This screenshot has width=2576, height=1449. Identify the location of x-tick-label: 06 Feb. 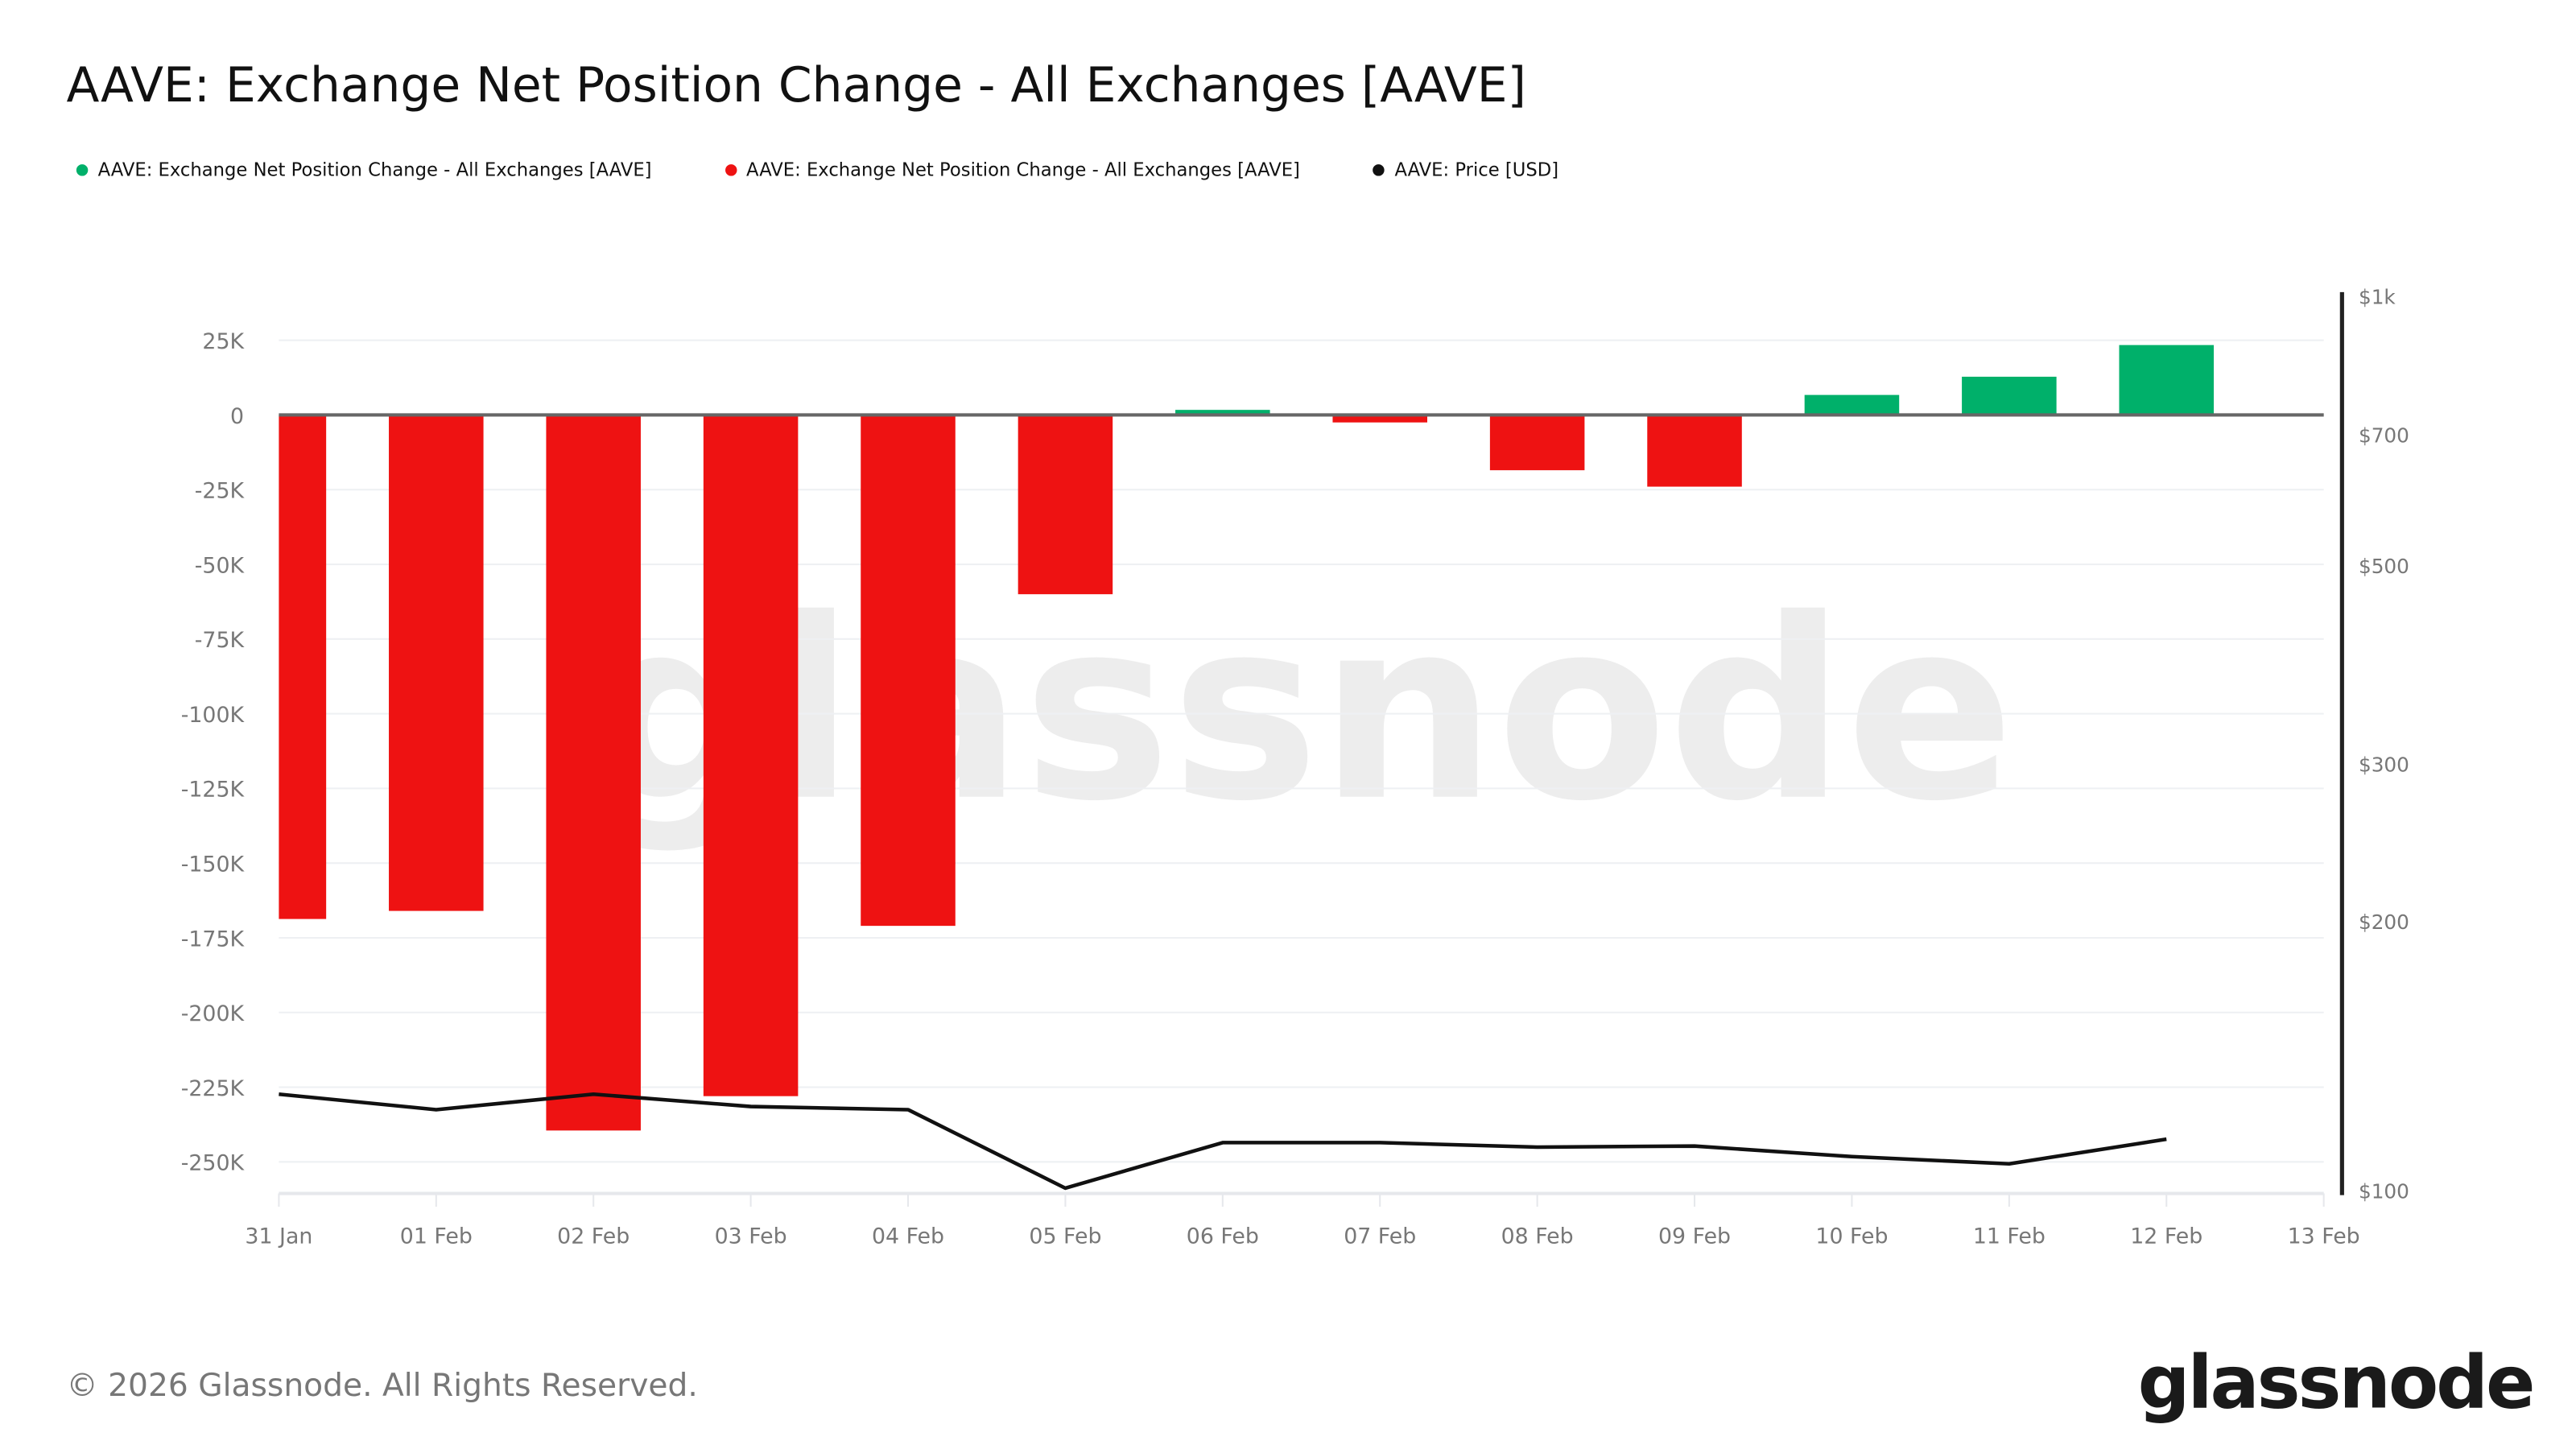
(1223, 1236).